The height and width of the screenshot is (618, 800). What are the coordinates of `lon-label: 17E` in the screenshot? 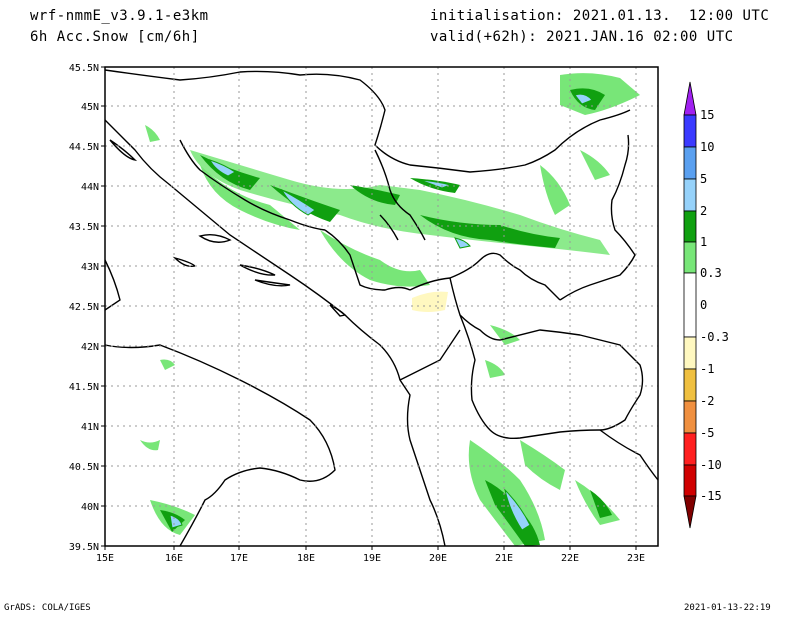 It's located at (239, 558).